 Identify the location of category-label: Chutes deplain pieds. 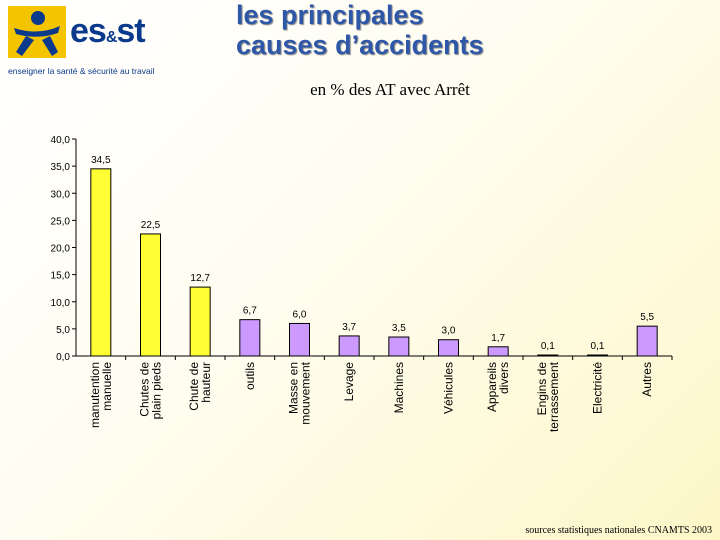
(151, 391).